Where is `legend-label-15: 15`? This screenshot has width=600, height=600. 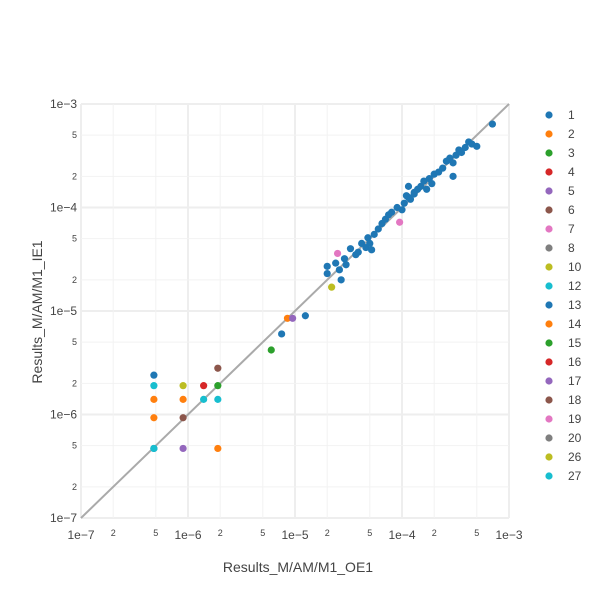 legend-label-15: 15 is located at coordinates (575, 343).